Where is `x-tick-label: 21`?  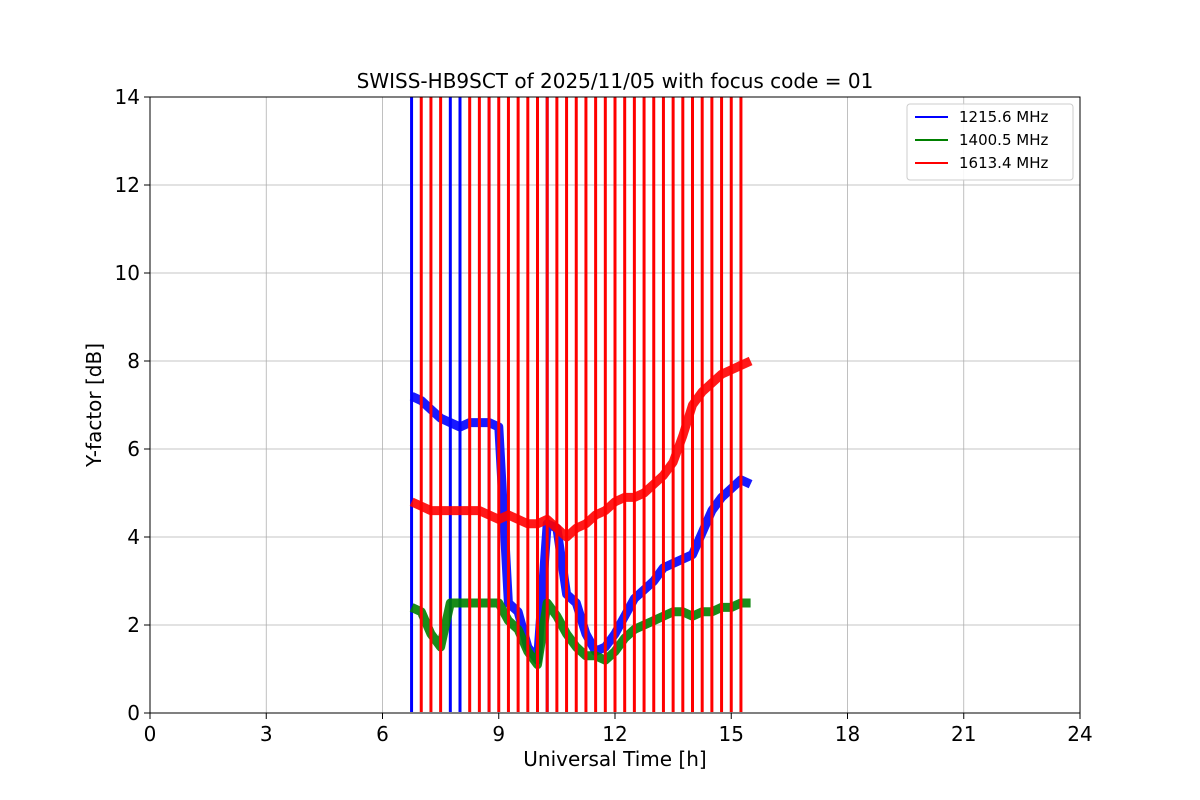 x-tick-label: 21 is located at coordinates (963, 734).